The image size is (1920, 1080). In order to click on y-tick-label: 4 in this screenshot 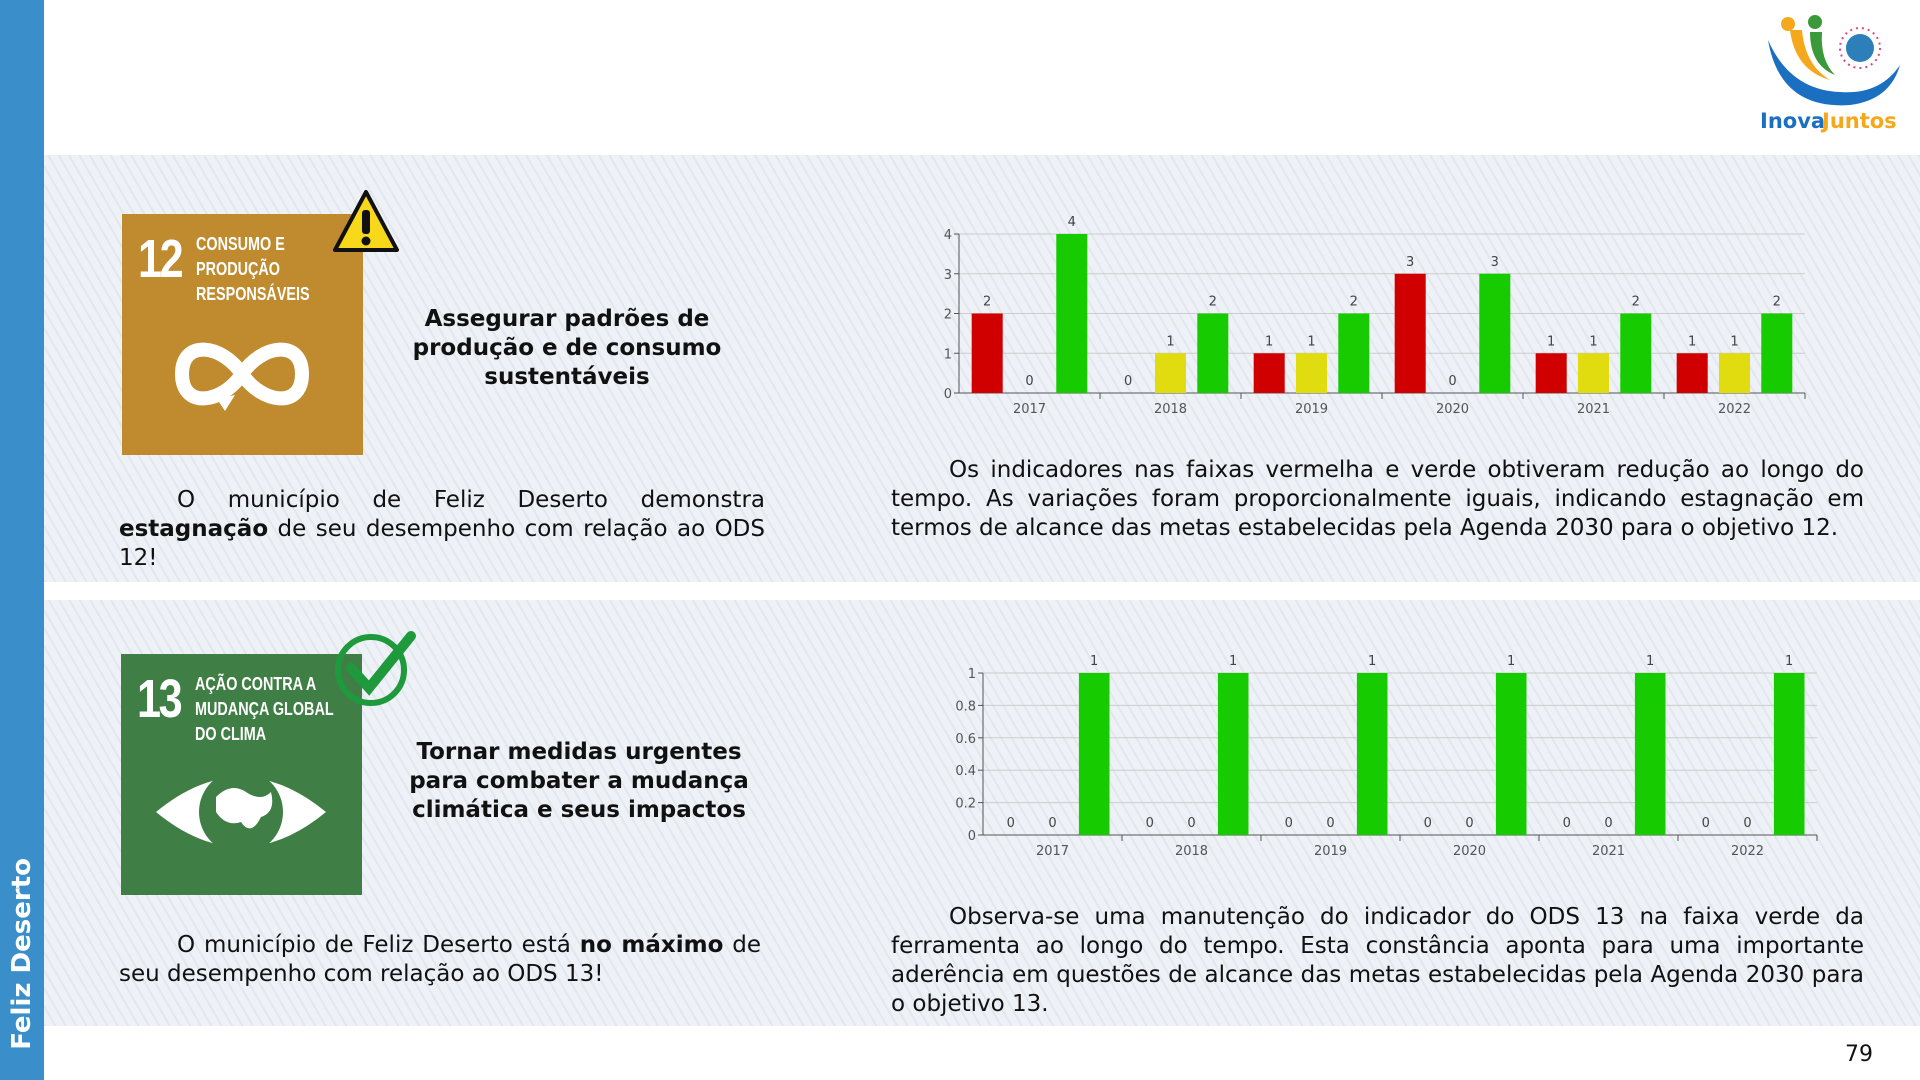, I will do `click(948, 235)`.